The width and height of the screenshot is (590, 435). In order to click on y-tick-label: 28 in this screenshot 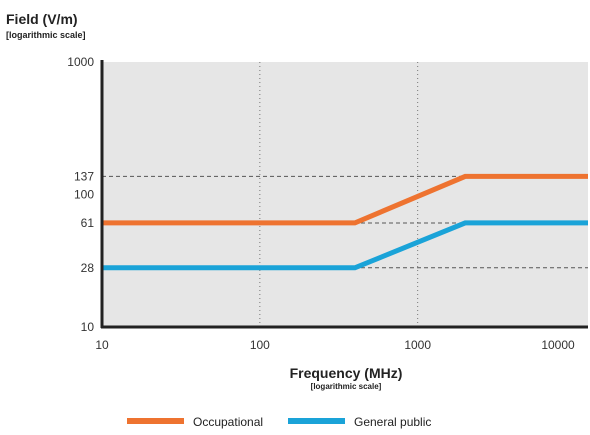, I will do `click(88, 268)`.